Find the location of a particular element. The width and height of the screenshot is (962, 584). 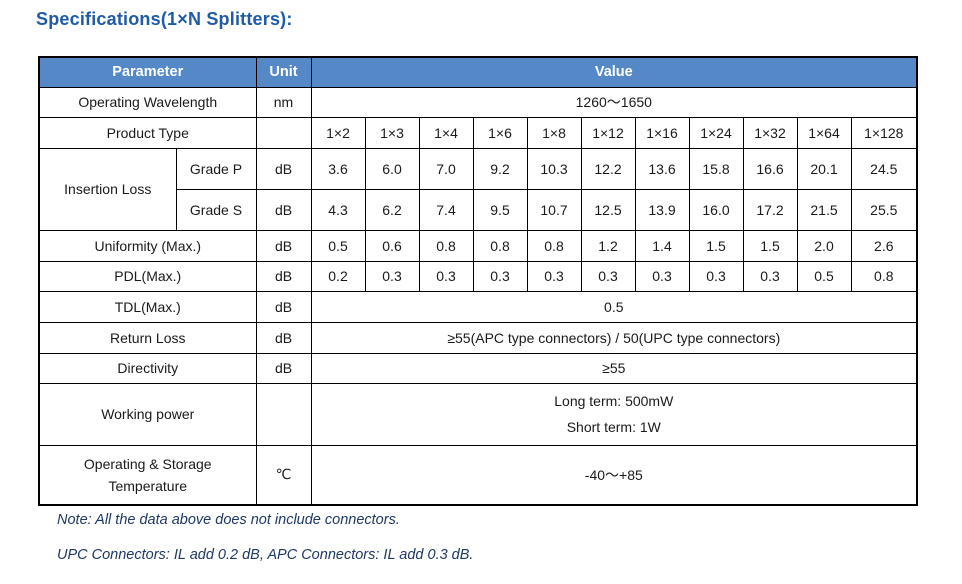

value-cell: 21.5 is located at coordinates (824, 209).